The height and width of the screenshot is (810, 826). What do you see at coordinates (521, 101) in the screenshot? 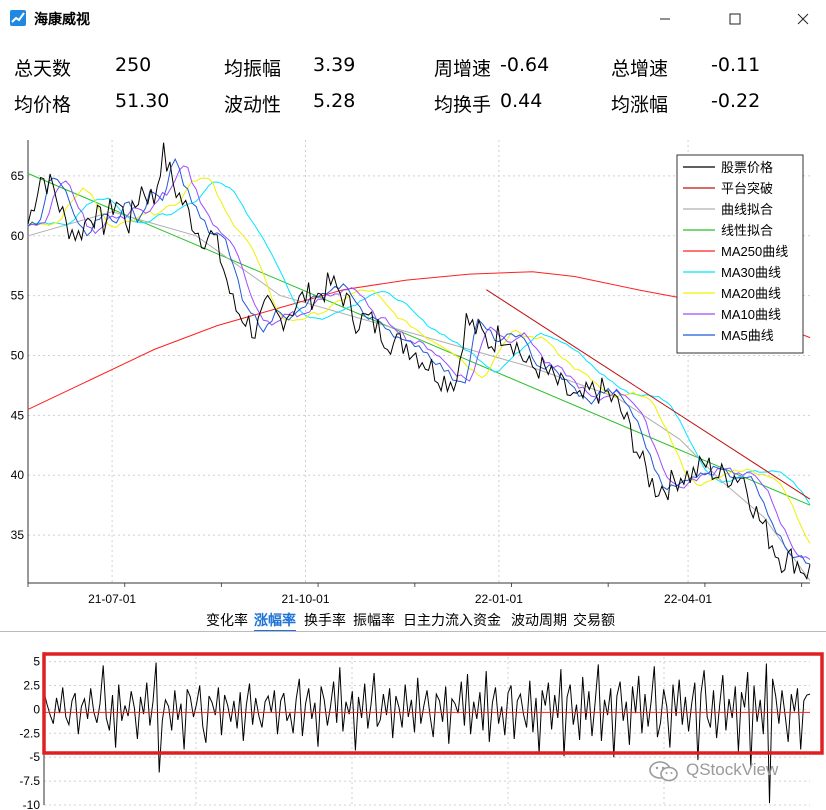
I see `stat-value-avg-turnover: 0.44` at bounding box center [521, 101].